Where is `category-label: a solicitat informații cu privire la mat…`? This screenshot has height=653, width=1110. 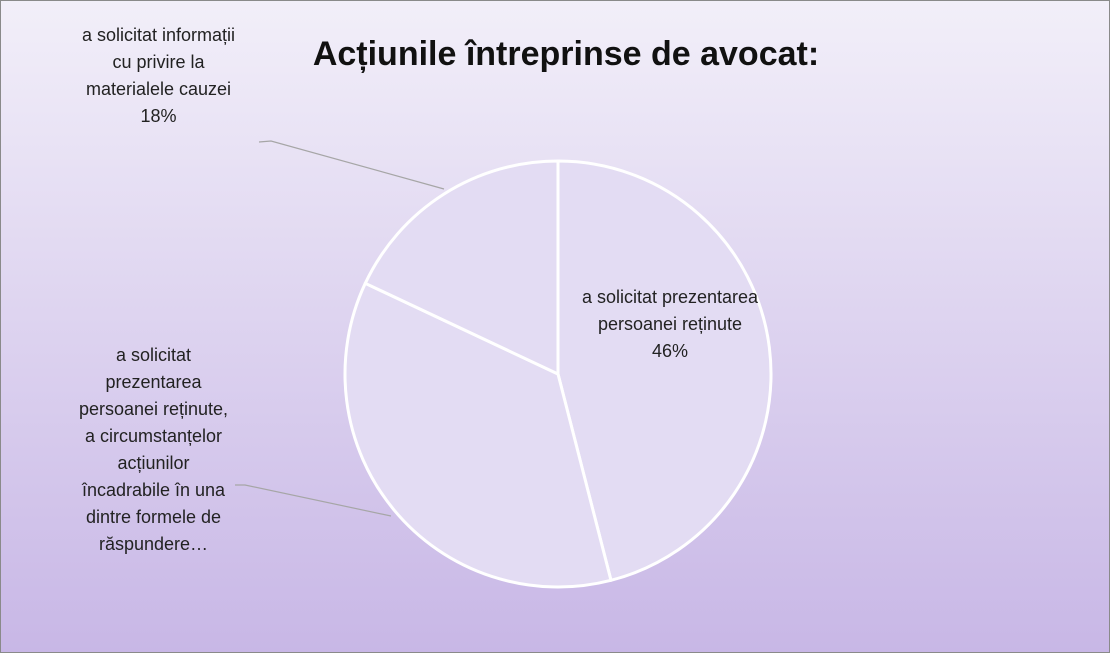
category-label: a solicitat informații cu privire la mat… is located at coordinates (158, 62).